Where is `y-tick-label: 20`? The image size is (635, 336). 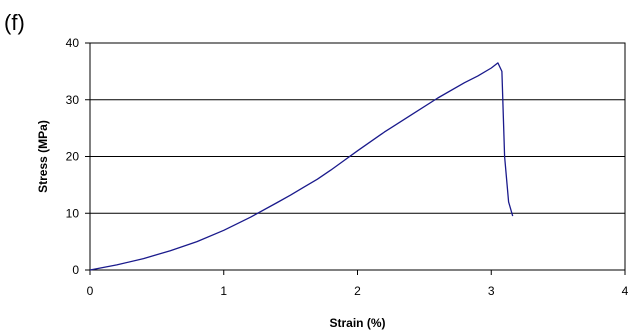 y-tick-label: 20 is located at coordinates (73, 157).